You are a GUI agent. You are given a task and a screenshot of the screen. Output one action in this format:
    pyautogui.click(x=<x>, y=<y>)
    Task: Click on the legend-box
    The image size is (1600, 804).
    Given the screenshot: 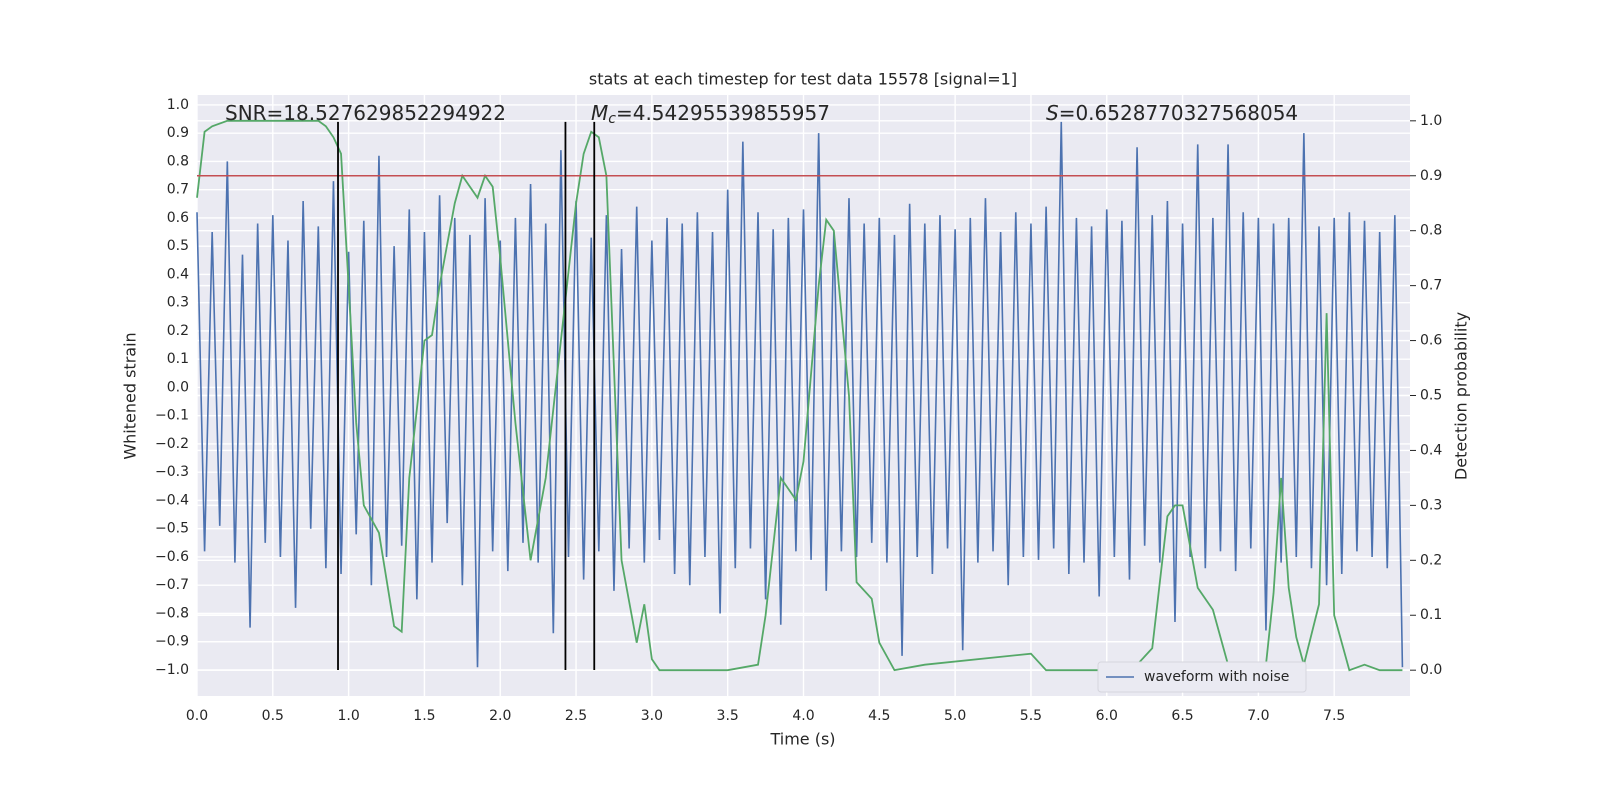 What is the action you would take?
    pyautogui.click(x=1202, y=677)
    